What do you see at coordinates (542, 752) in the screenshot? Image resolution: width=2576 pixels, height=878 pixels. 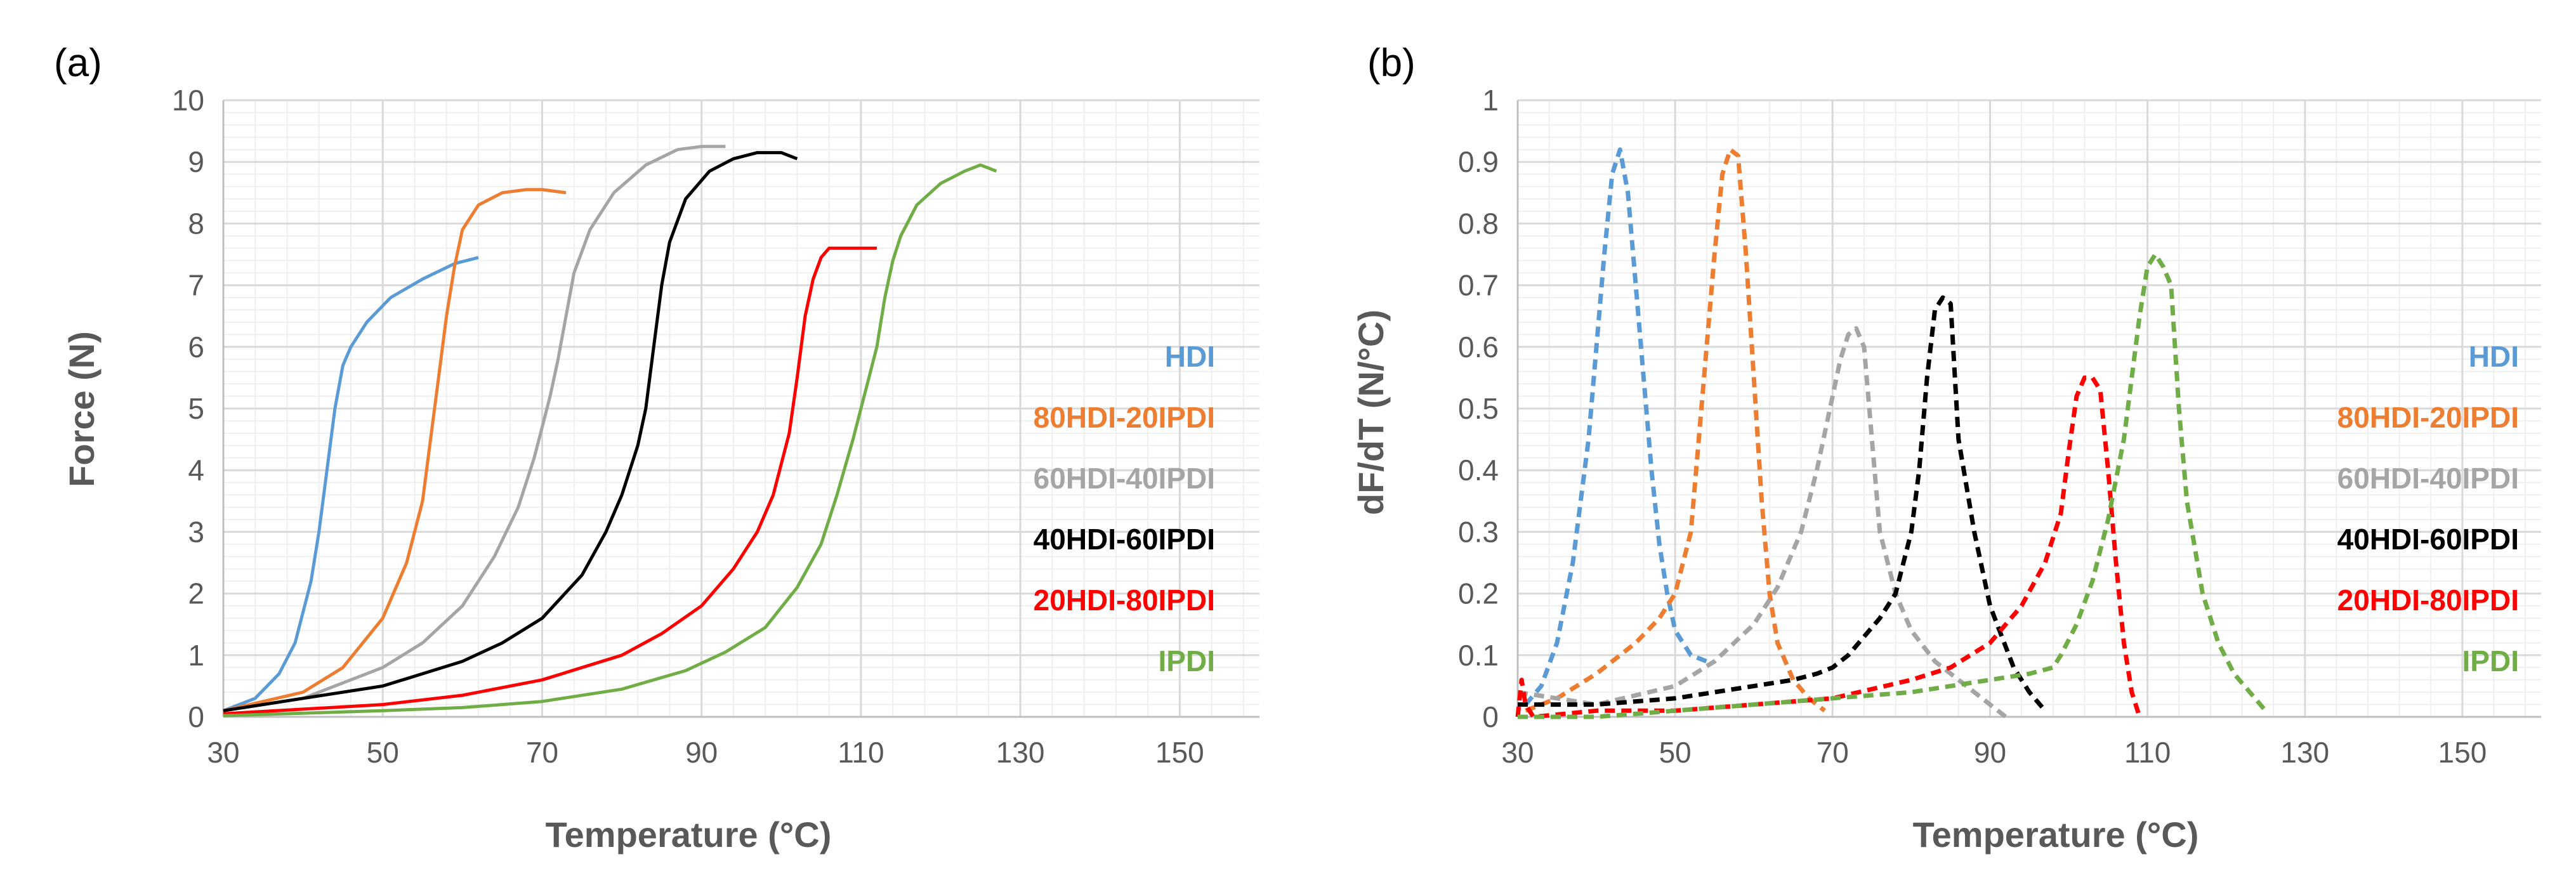 I see `force-x-tick-label: 70` at bounding box center [542, 752].